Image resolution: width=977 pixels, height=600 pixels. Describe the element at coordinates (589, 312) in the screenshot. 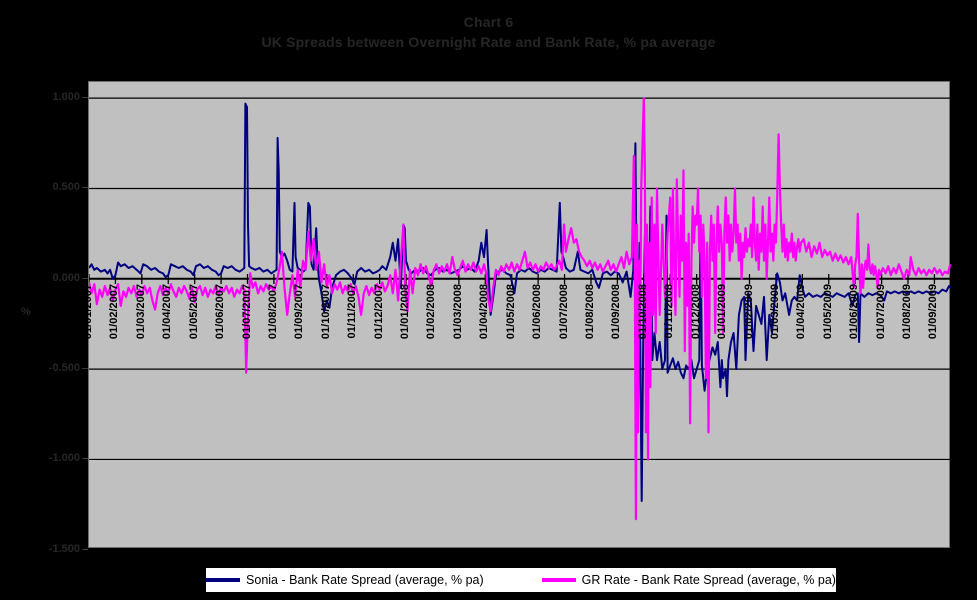

I see `x-axis-label: 01/08/2008` at that location.